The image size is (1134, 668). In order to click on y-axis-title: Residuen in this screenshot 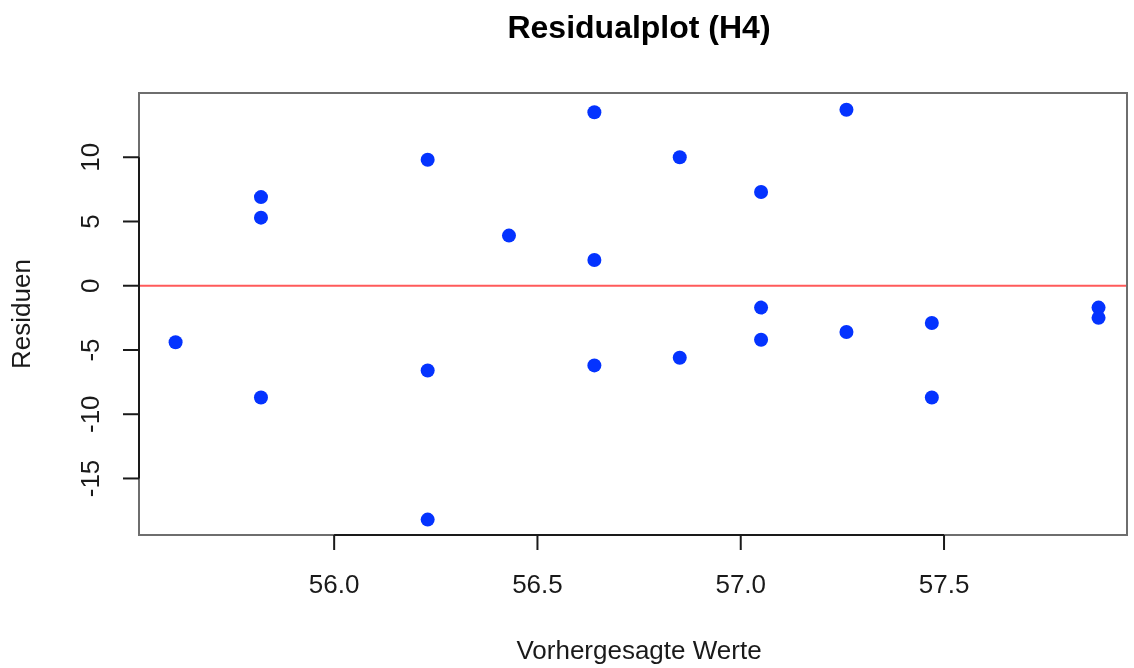, I will do `click(21, 314)`.